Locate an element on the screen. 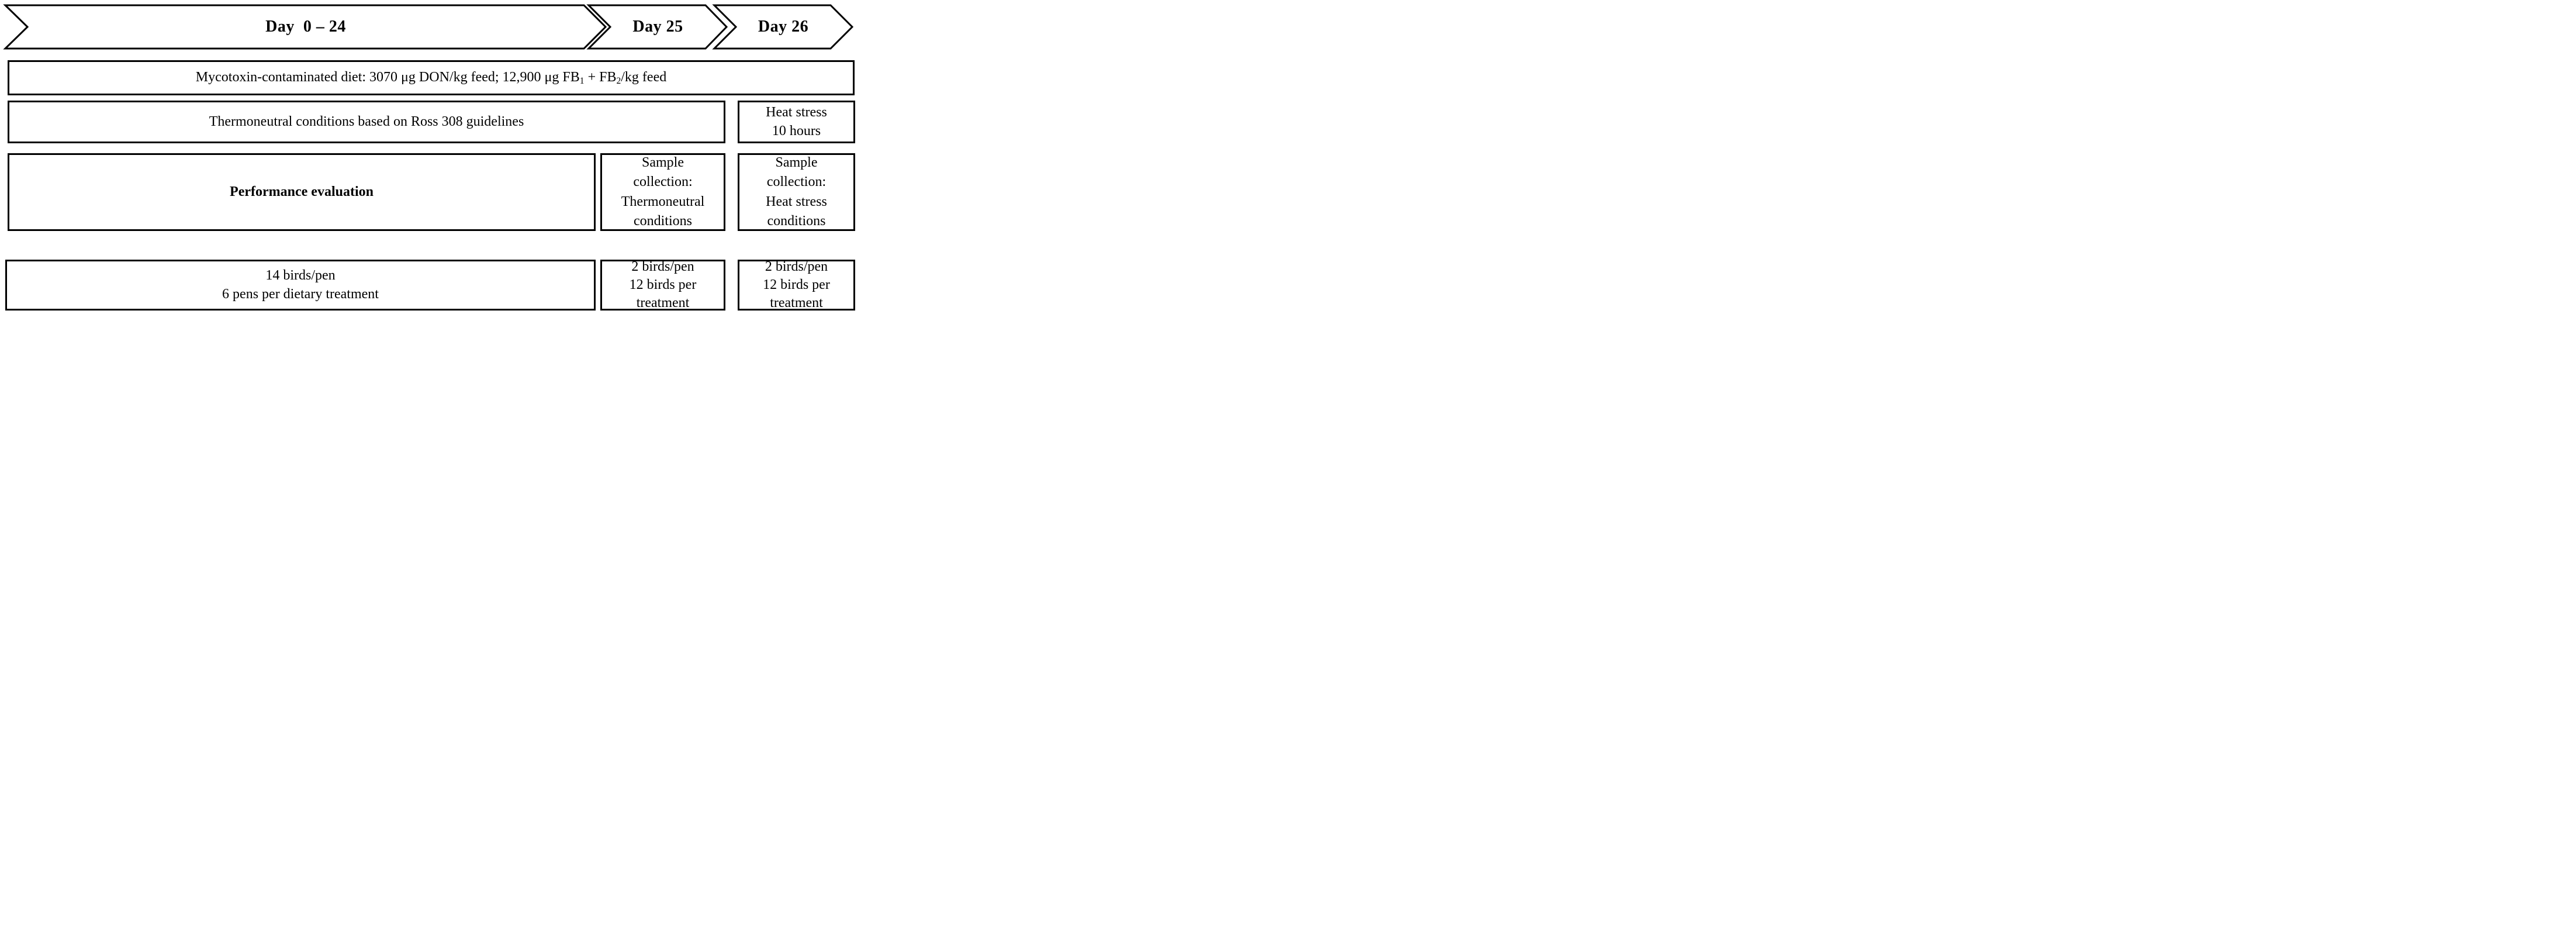 This screenshot has width=2576, height=945. birds-day26-box: 2 birds/pen 12 birds per treatment is located at coordinates (796, 285).